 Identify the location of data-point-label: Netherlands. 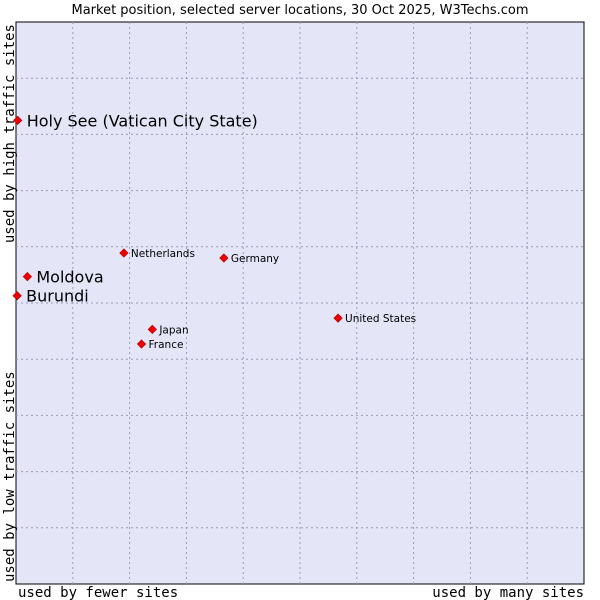
(163, 254).